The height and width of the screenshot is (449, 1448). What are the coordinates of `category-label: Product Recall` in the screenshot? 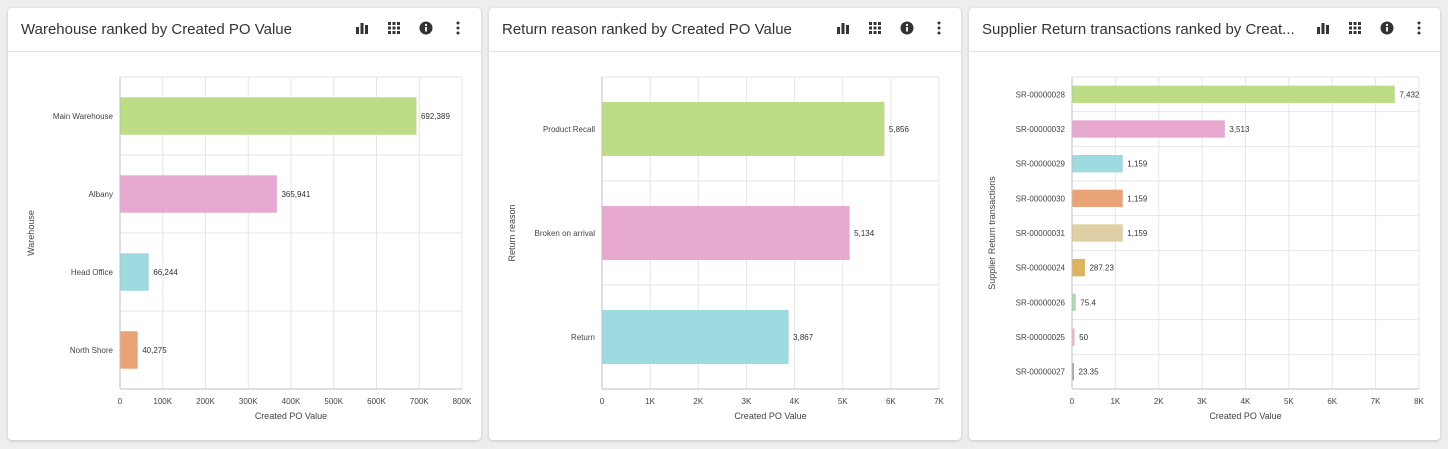 It's located at (569, 129).